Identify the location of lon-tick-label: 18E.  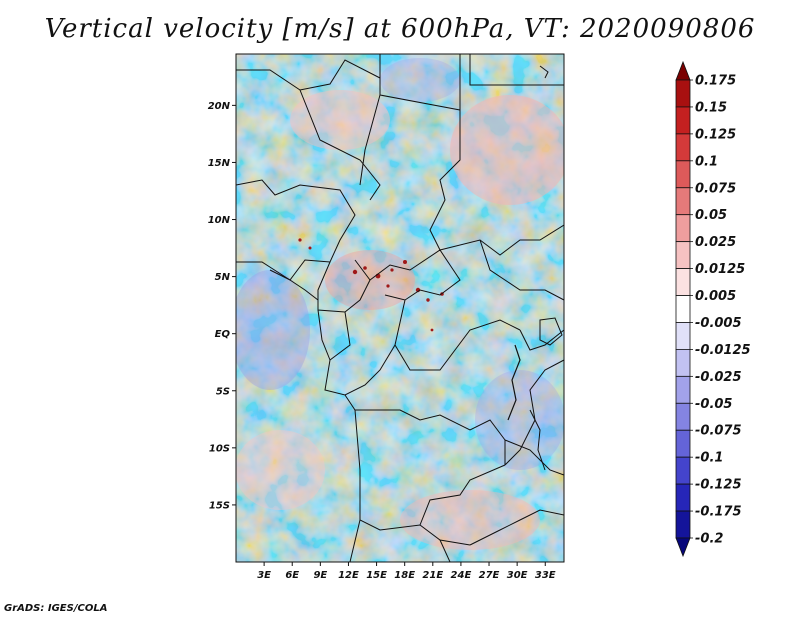
(404, 575).